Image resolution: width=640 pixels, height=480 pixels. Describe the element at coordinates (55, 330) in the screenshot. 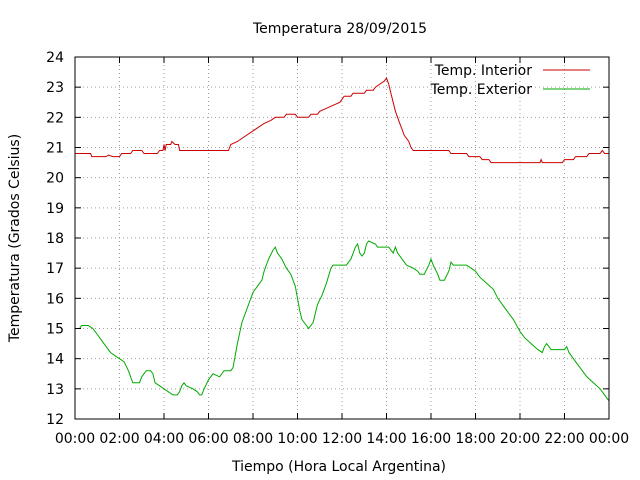

I see `y-tick-label: 15` at that location.